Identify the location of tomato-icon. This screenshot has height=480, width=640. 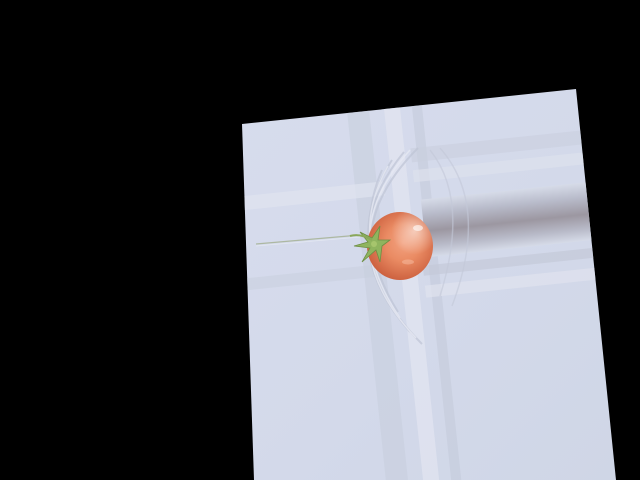
(391, 246).